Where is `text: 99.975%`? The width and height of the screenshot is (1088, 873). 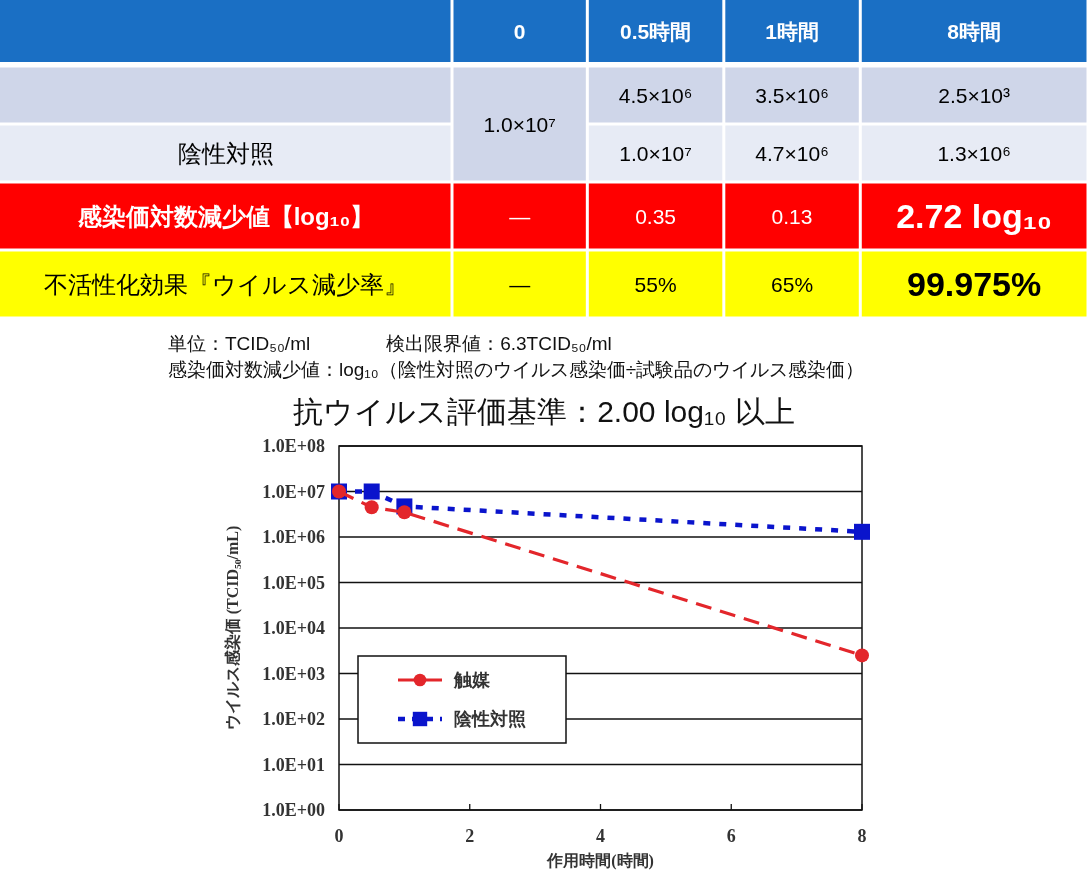 text: 99.975% is located at coordinates (974, 284).